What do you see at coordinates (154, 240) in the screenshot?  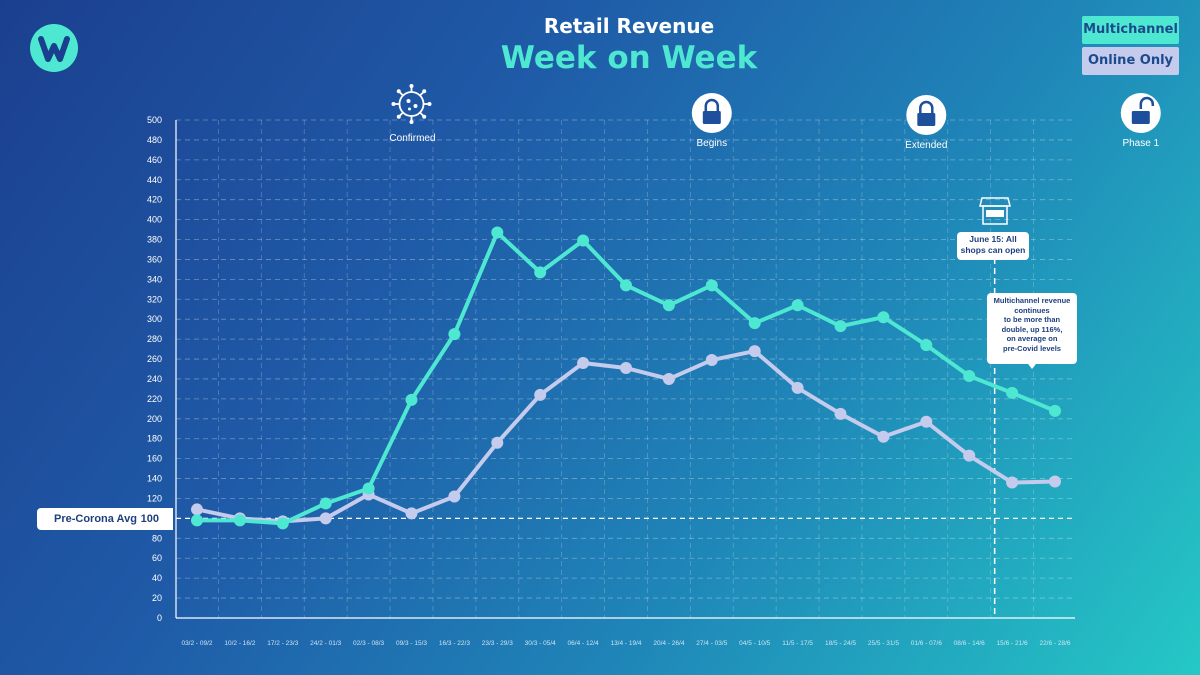 I see `y-tick-label: 380` at bounding box center [154, 240].